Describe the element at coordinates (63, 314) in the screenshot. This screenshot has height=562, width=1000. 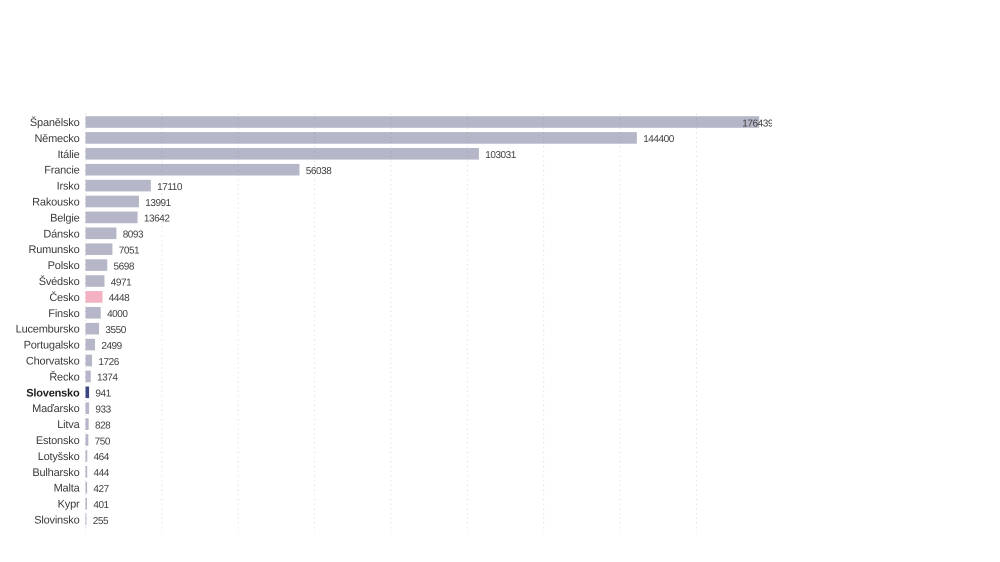
I see `svg-text: Finsko` at that location.